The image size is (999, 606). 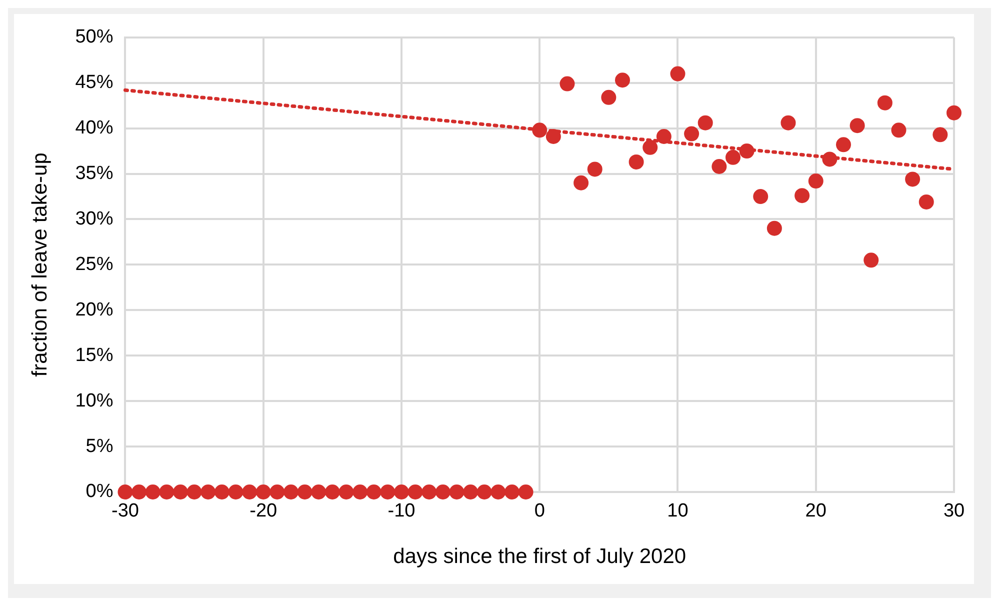 I want to click on x-tick-label: -30, so click(x=125, y=511).